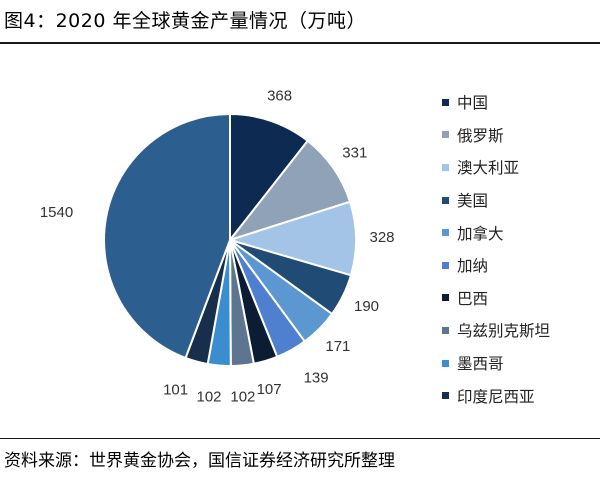  I want to click on data-label-3: 328, so click(381, 237).